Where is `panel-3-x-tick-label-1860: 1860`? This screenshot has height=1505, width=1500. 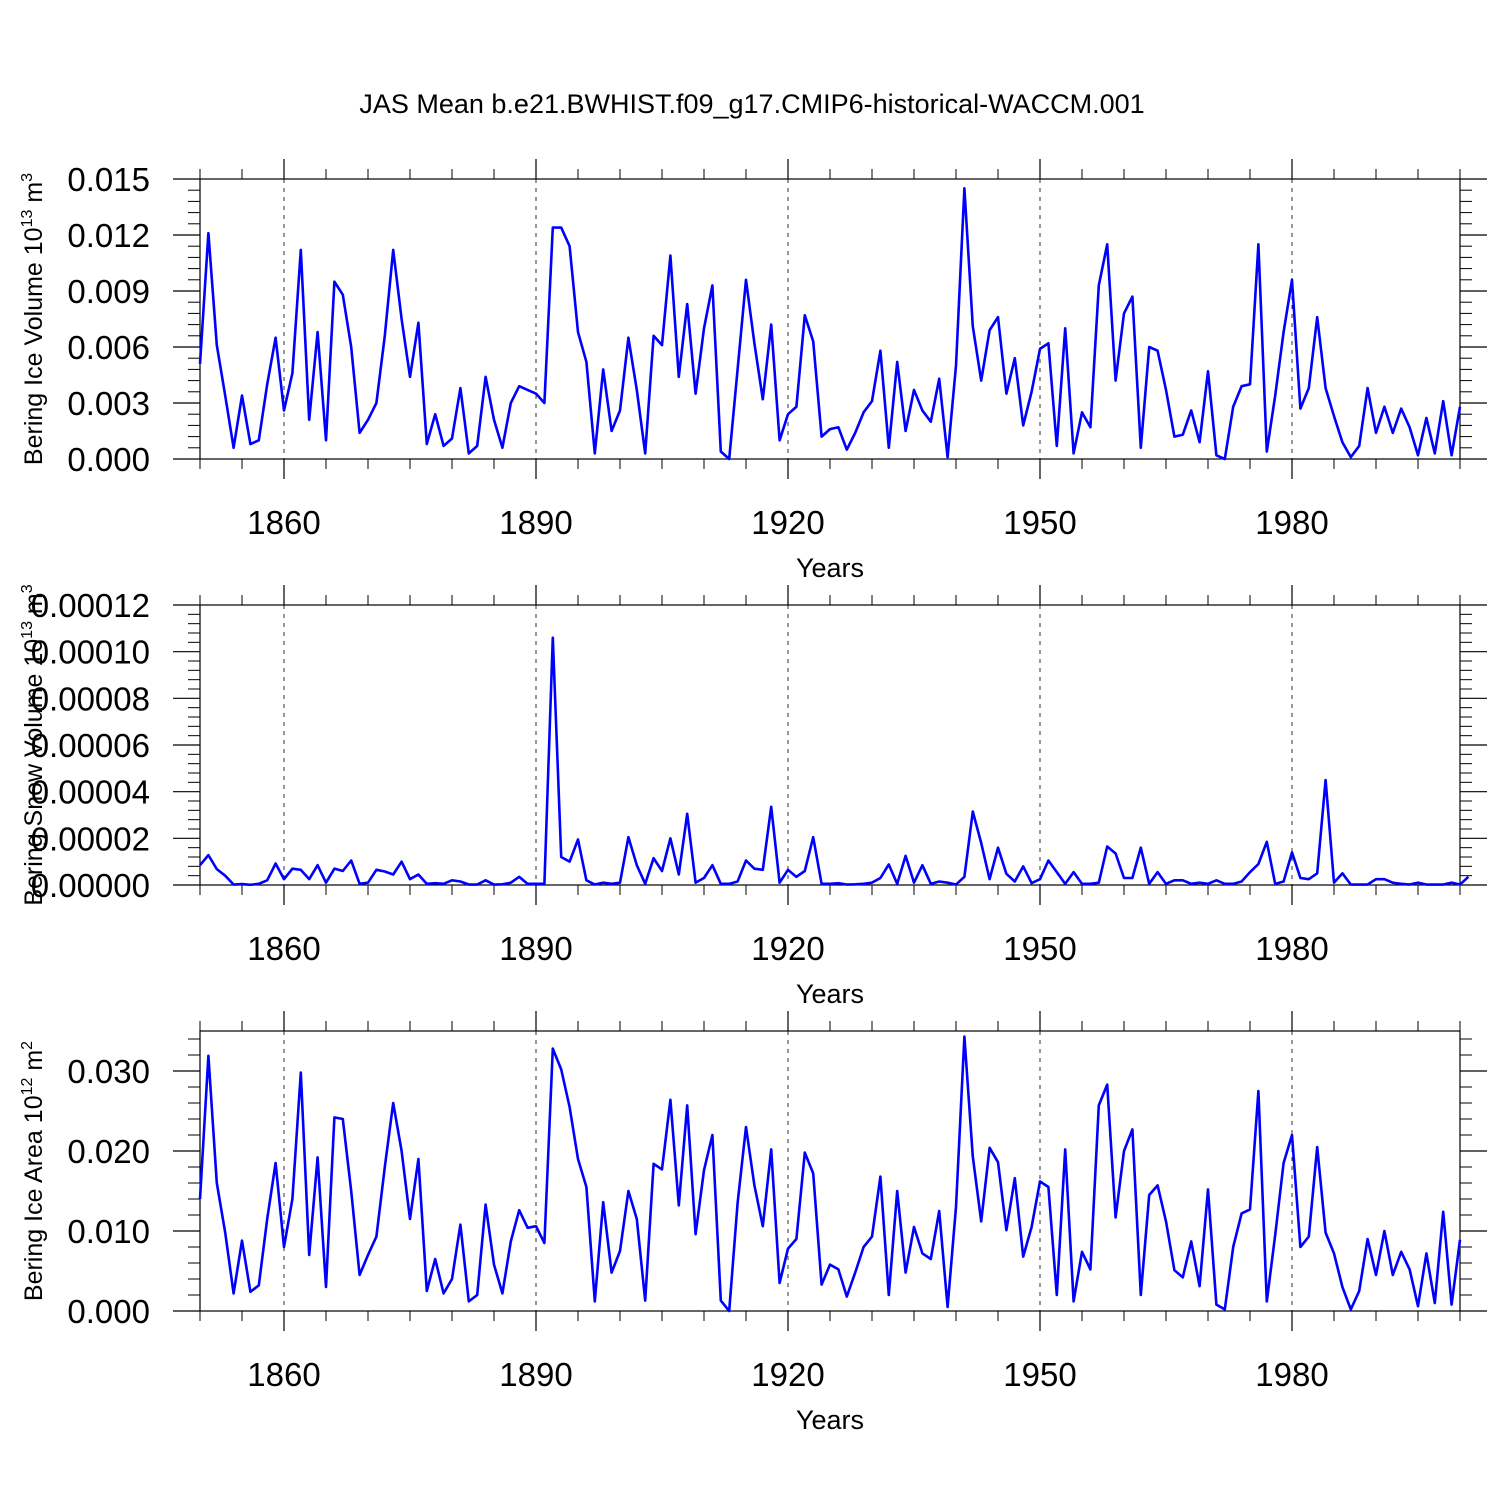 panel-3-x-tick-label-1860: 1860 is located at coordinates (283, 1374).